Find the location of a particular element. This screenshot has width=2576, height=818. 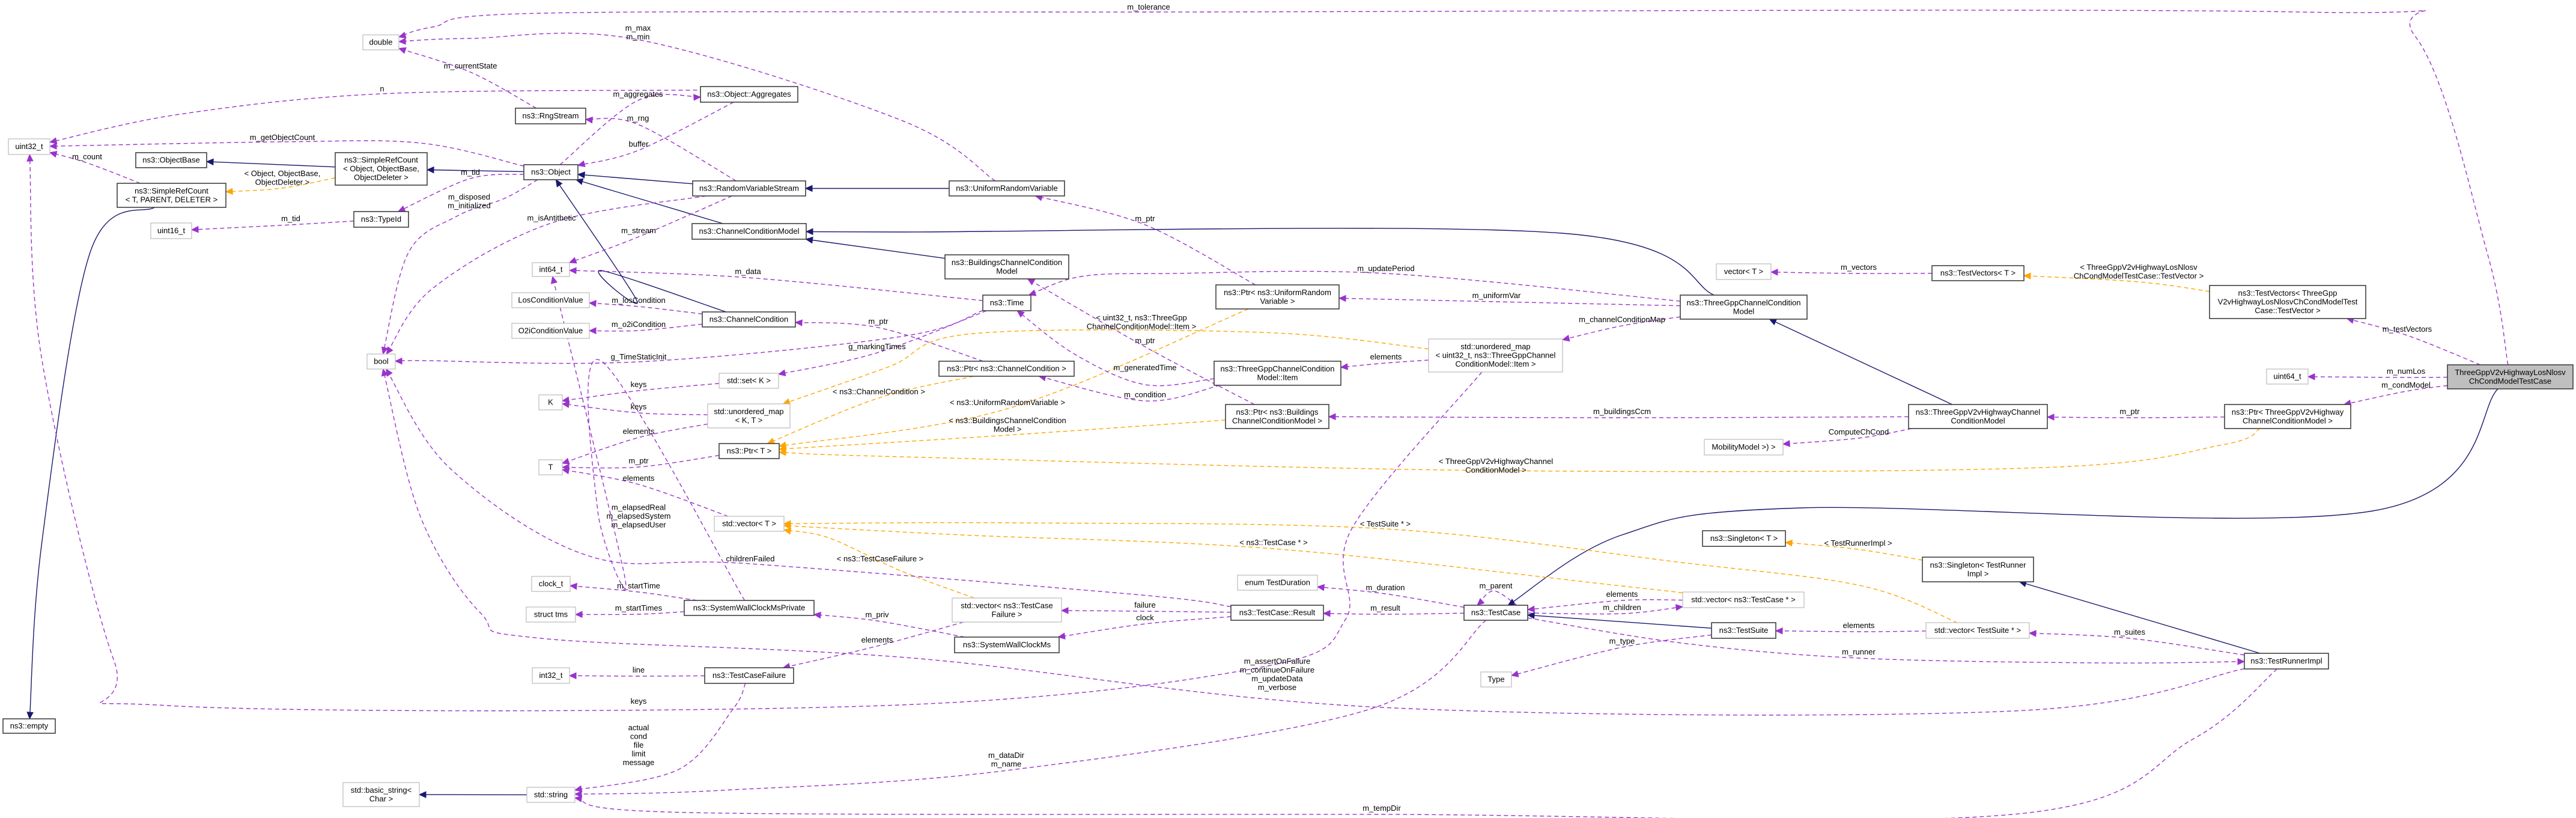

node-ccm: ns3::ChannelConditionModel is located at coordinates (749, 231).